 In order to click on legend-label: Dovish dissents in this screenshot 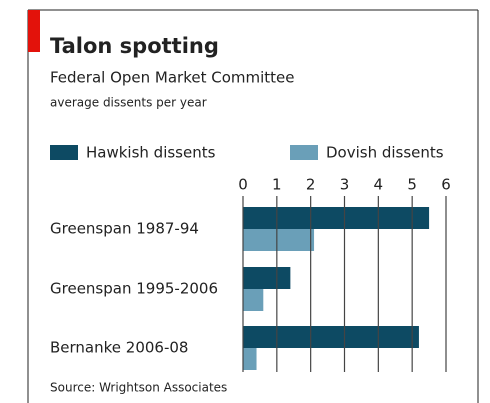, I will do `click(385, 153)`.